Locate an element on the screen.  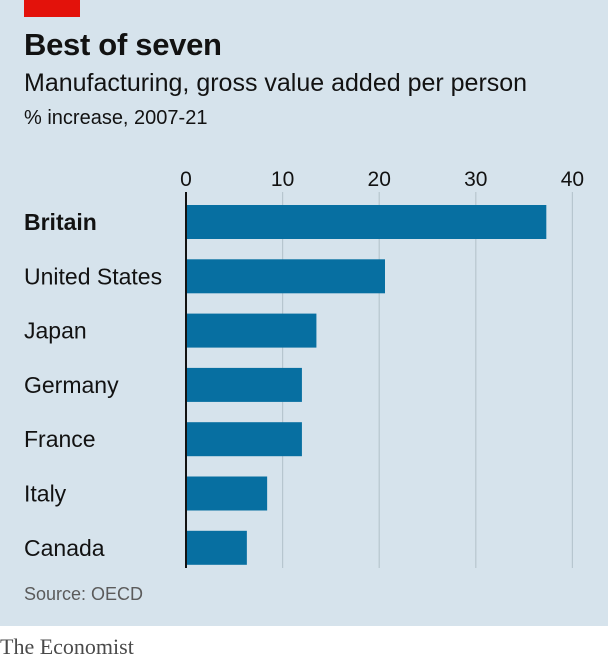
publisher-brand: The Economist is located at coordinates (67, 646).